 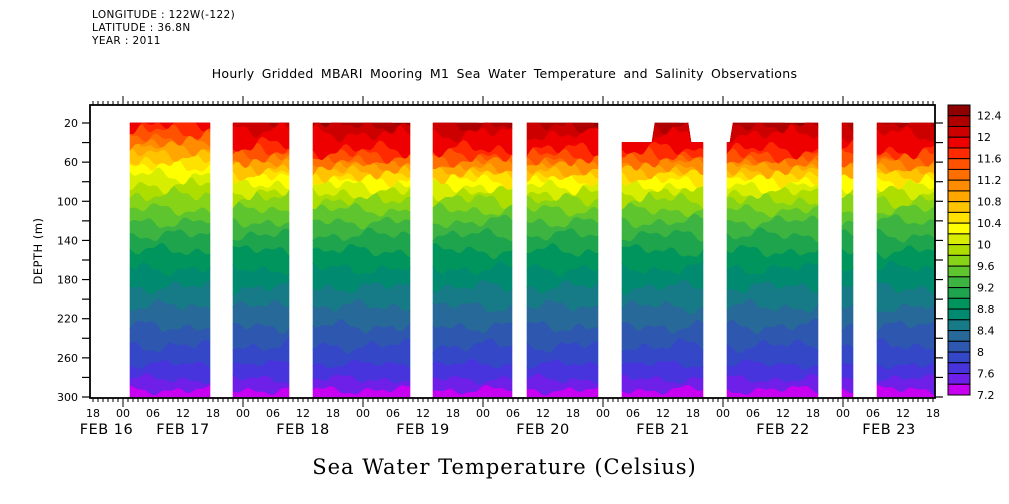 What do you see at coordinates (989, 202) in the screenshot?
I see `colorbar-label: 10.8` at bounding box center [989, 202].